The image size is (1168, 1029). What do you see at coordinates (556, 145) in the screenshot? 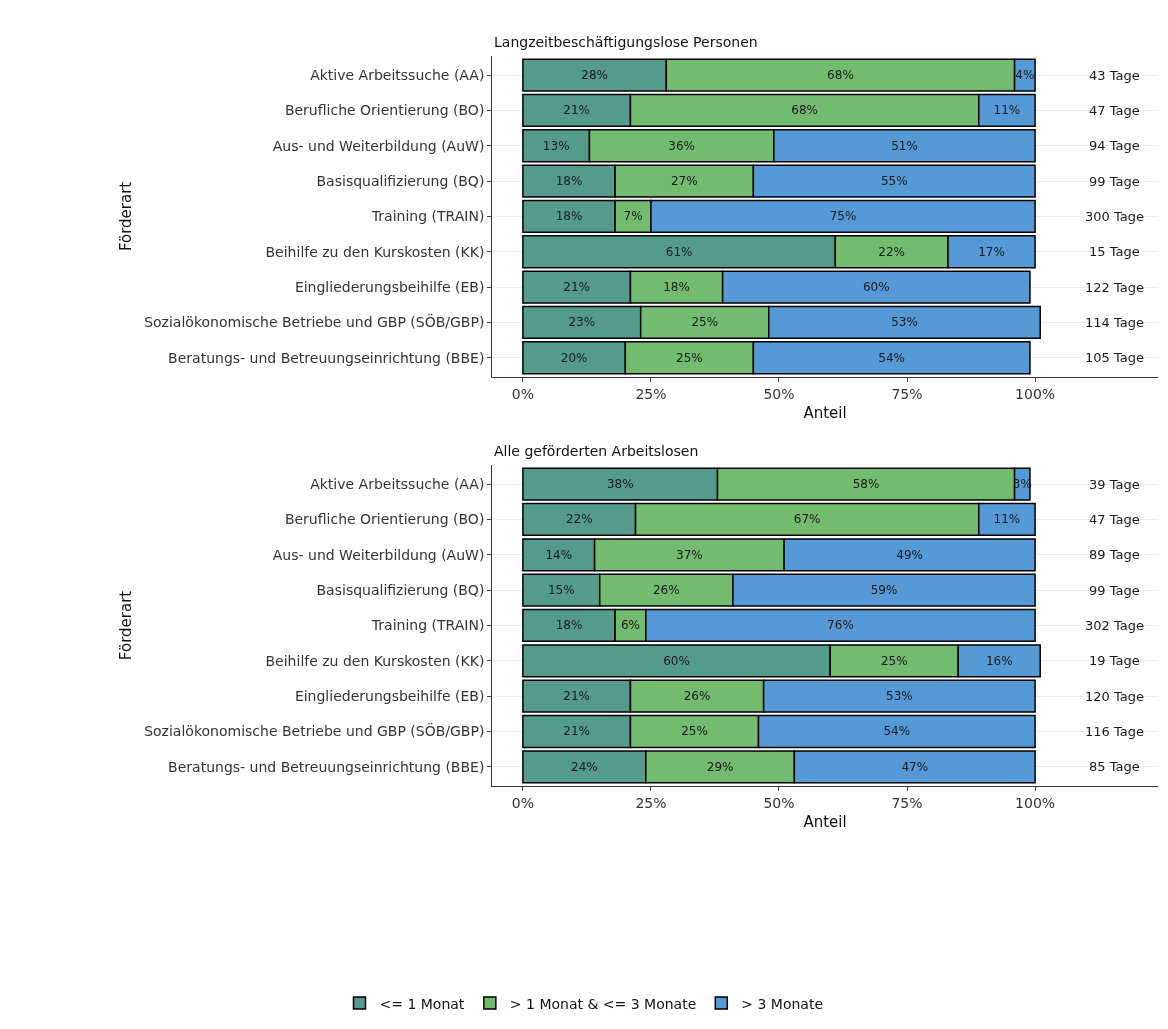
I see `data-label: 13%` at bounding box center [556, 145].